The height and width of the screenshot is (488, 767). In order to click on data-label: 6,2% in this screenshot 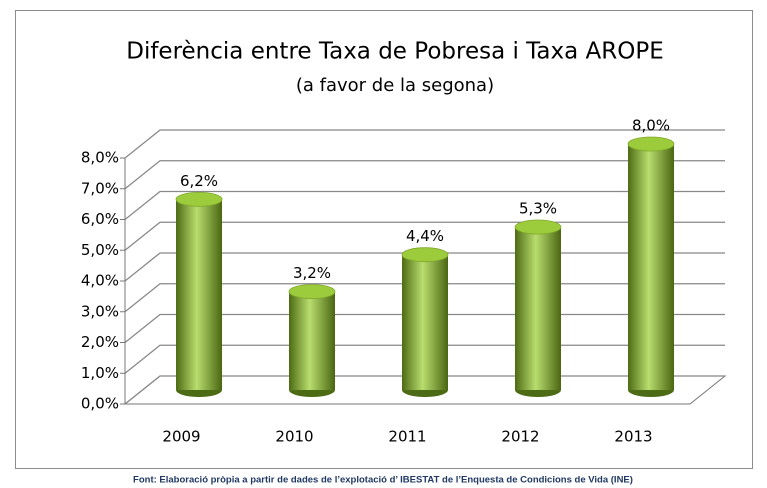, I will do `click(199, 181)`.